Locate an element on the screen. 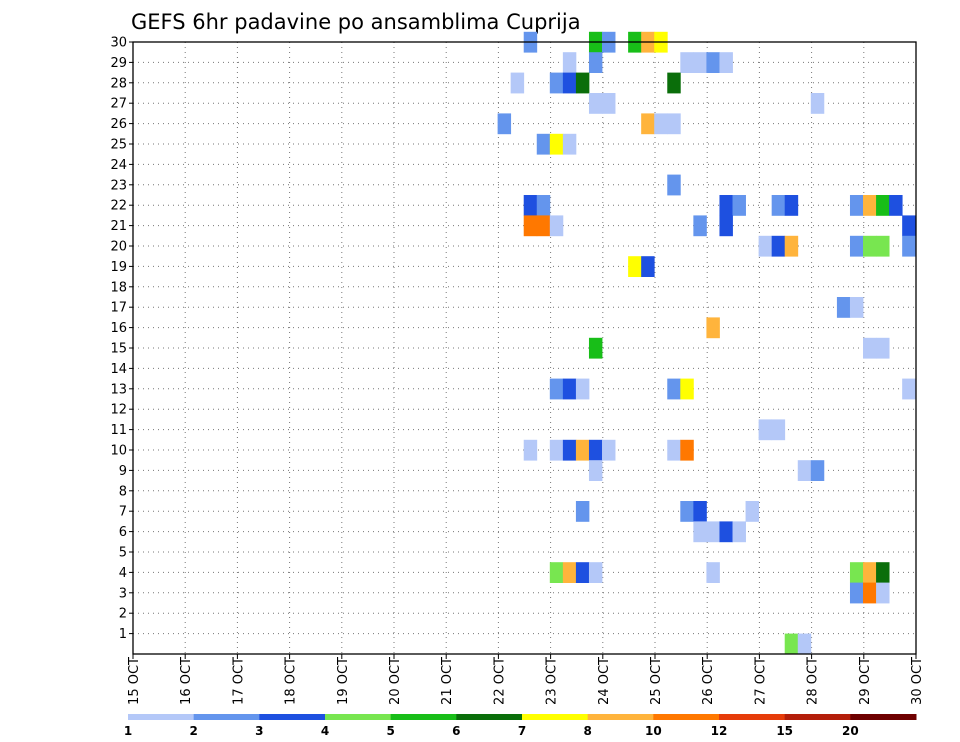 Image resolution: width=960 pixels, height=742 pixels. y-tick-label: 9 is located at coordinates (123, 471).